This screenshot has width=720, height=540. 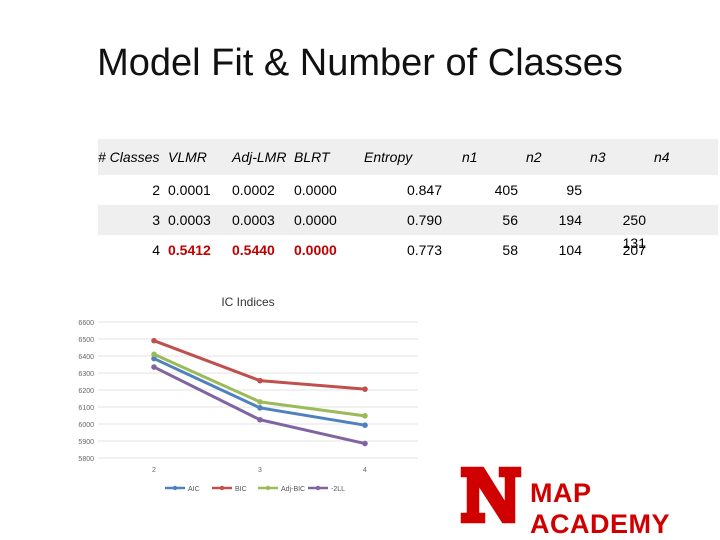 What do you see at coordinates (200, 190) in the screenshot?
I see `cell-vlmr: 0.0001` at bounding box center [200, 190].